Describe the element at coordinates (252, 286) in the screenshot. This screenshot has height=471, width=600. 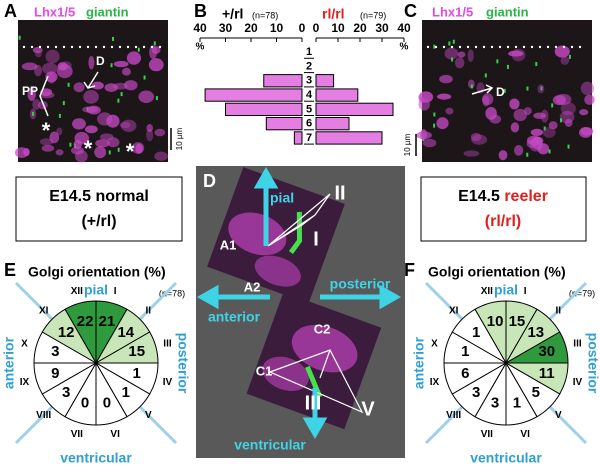
I see `cell-label: A2` at that location.